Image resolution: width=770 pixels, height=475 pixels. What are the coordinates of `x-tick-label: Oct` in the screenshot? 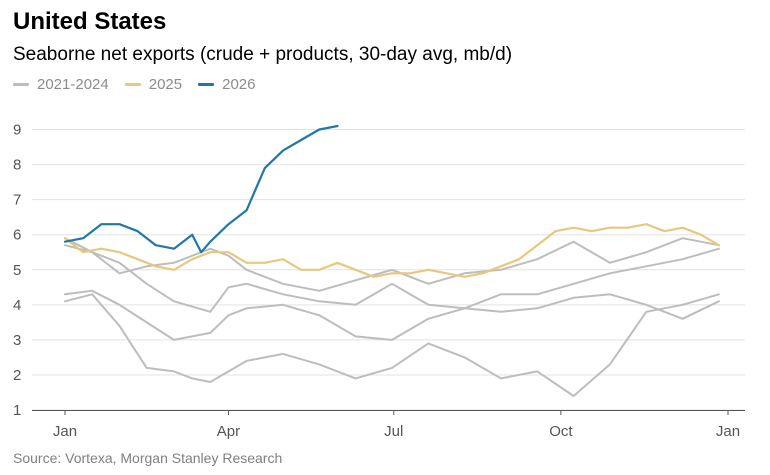 It's located at (561, 431).